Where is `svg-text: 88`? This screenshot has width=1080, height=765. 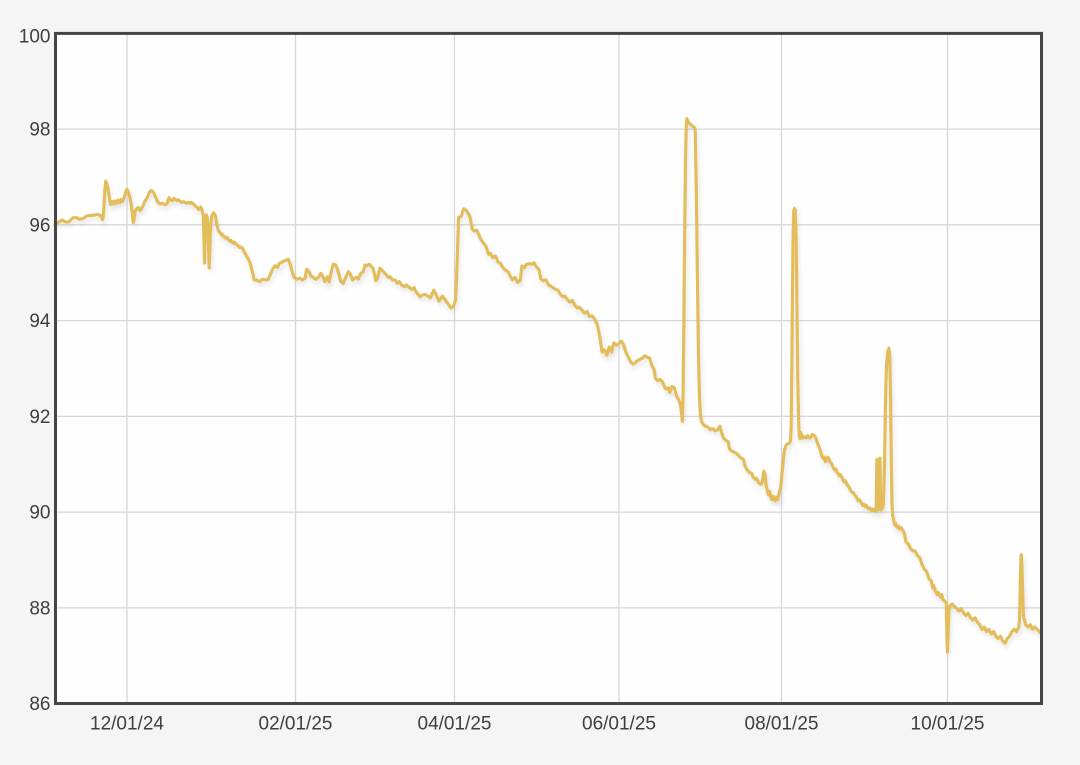
svg-text: 88 is located at coordinates (39, 608).